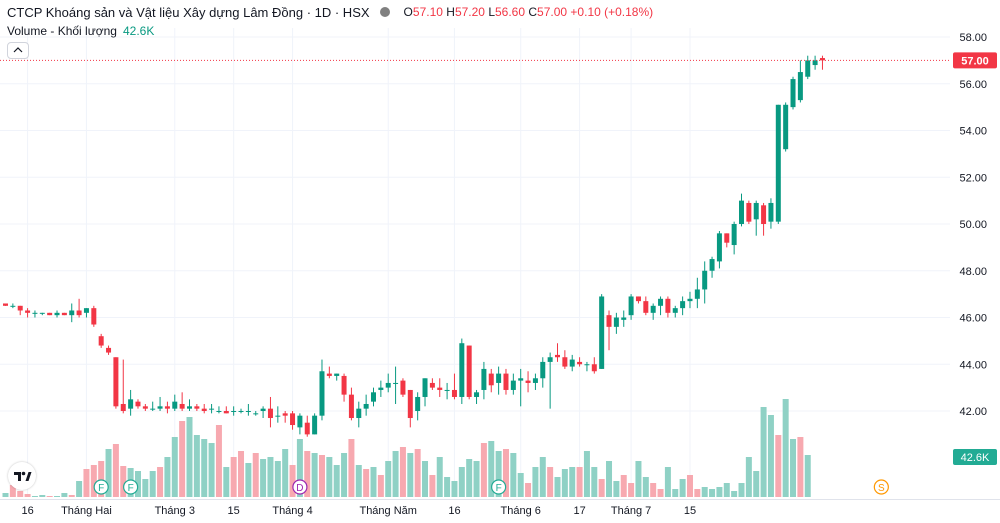 This screenshot has height=523, width=1000. What do you see at coordinates (18, 50) in the screenshot?
I see `collapse-legend-button` at bounding box center [18, 50].